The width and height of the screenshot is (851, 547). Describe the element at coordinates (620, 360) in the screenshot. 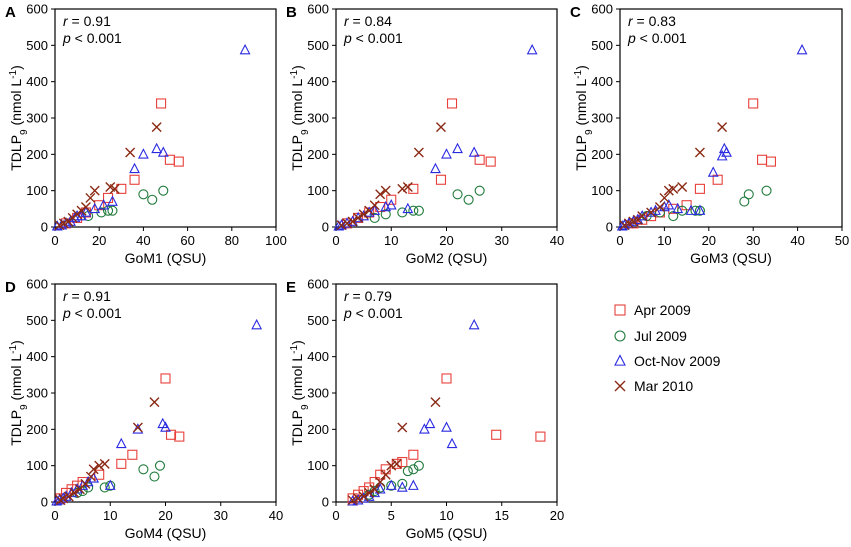

I see `legend-symbol-oct` at that location.